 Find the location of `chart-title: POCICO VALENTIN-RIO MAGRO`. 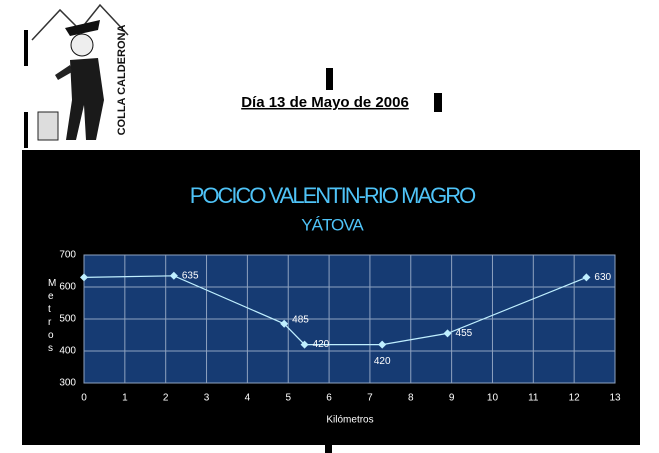

chart-title: POCICO VALENTIN-RIO MAGRO is located at coordinates (333, 195).